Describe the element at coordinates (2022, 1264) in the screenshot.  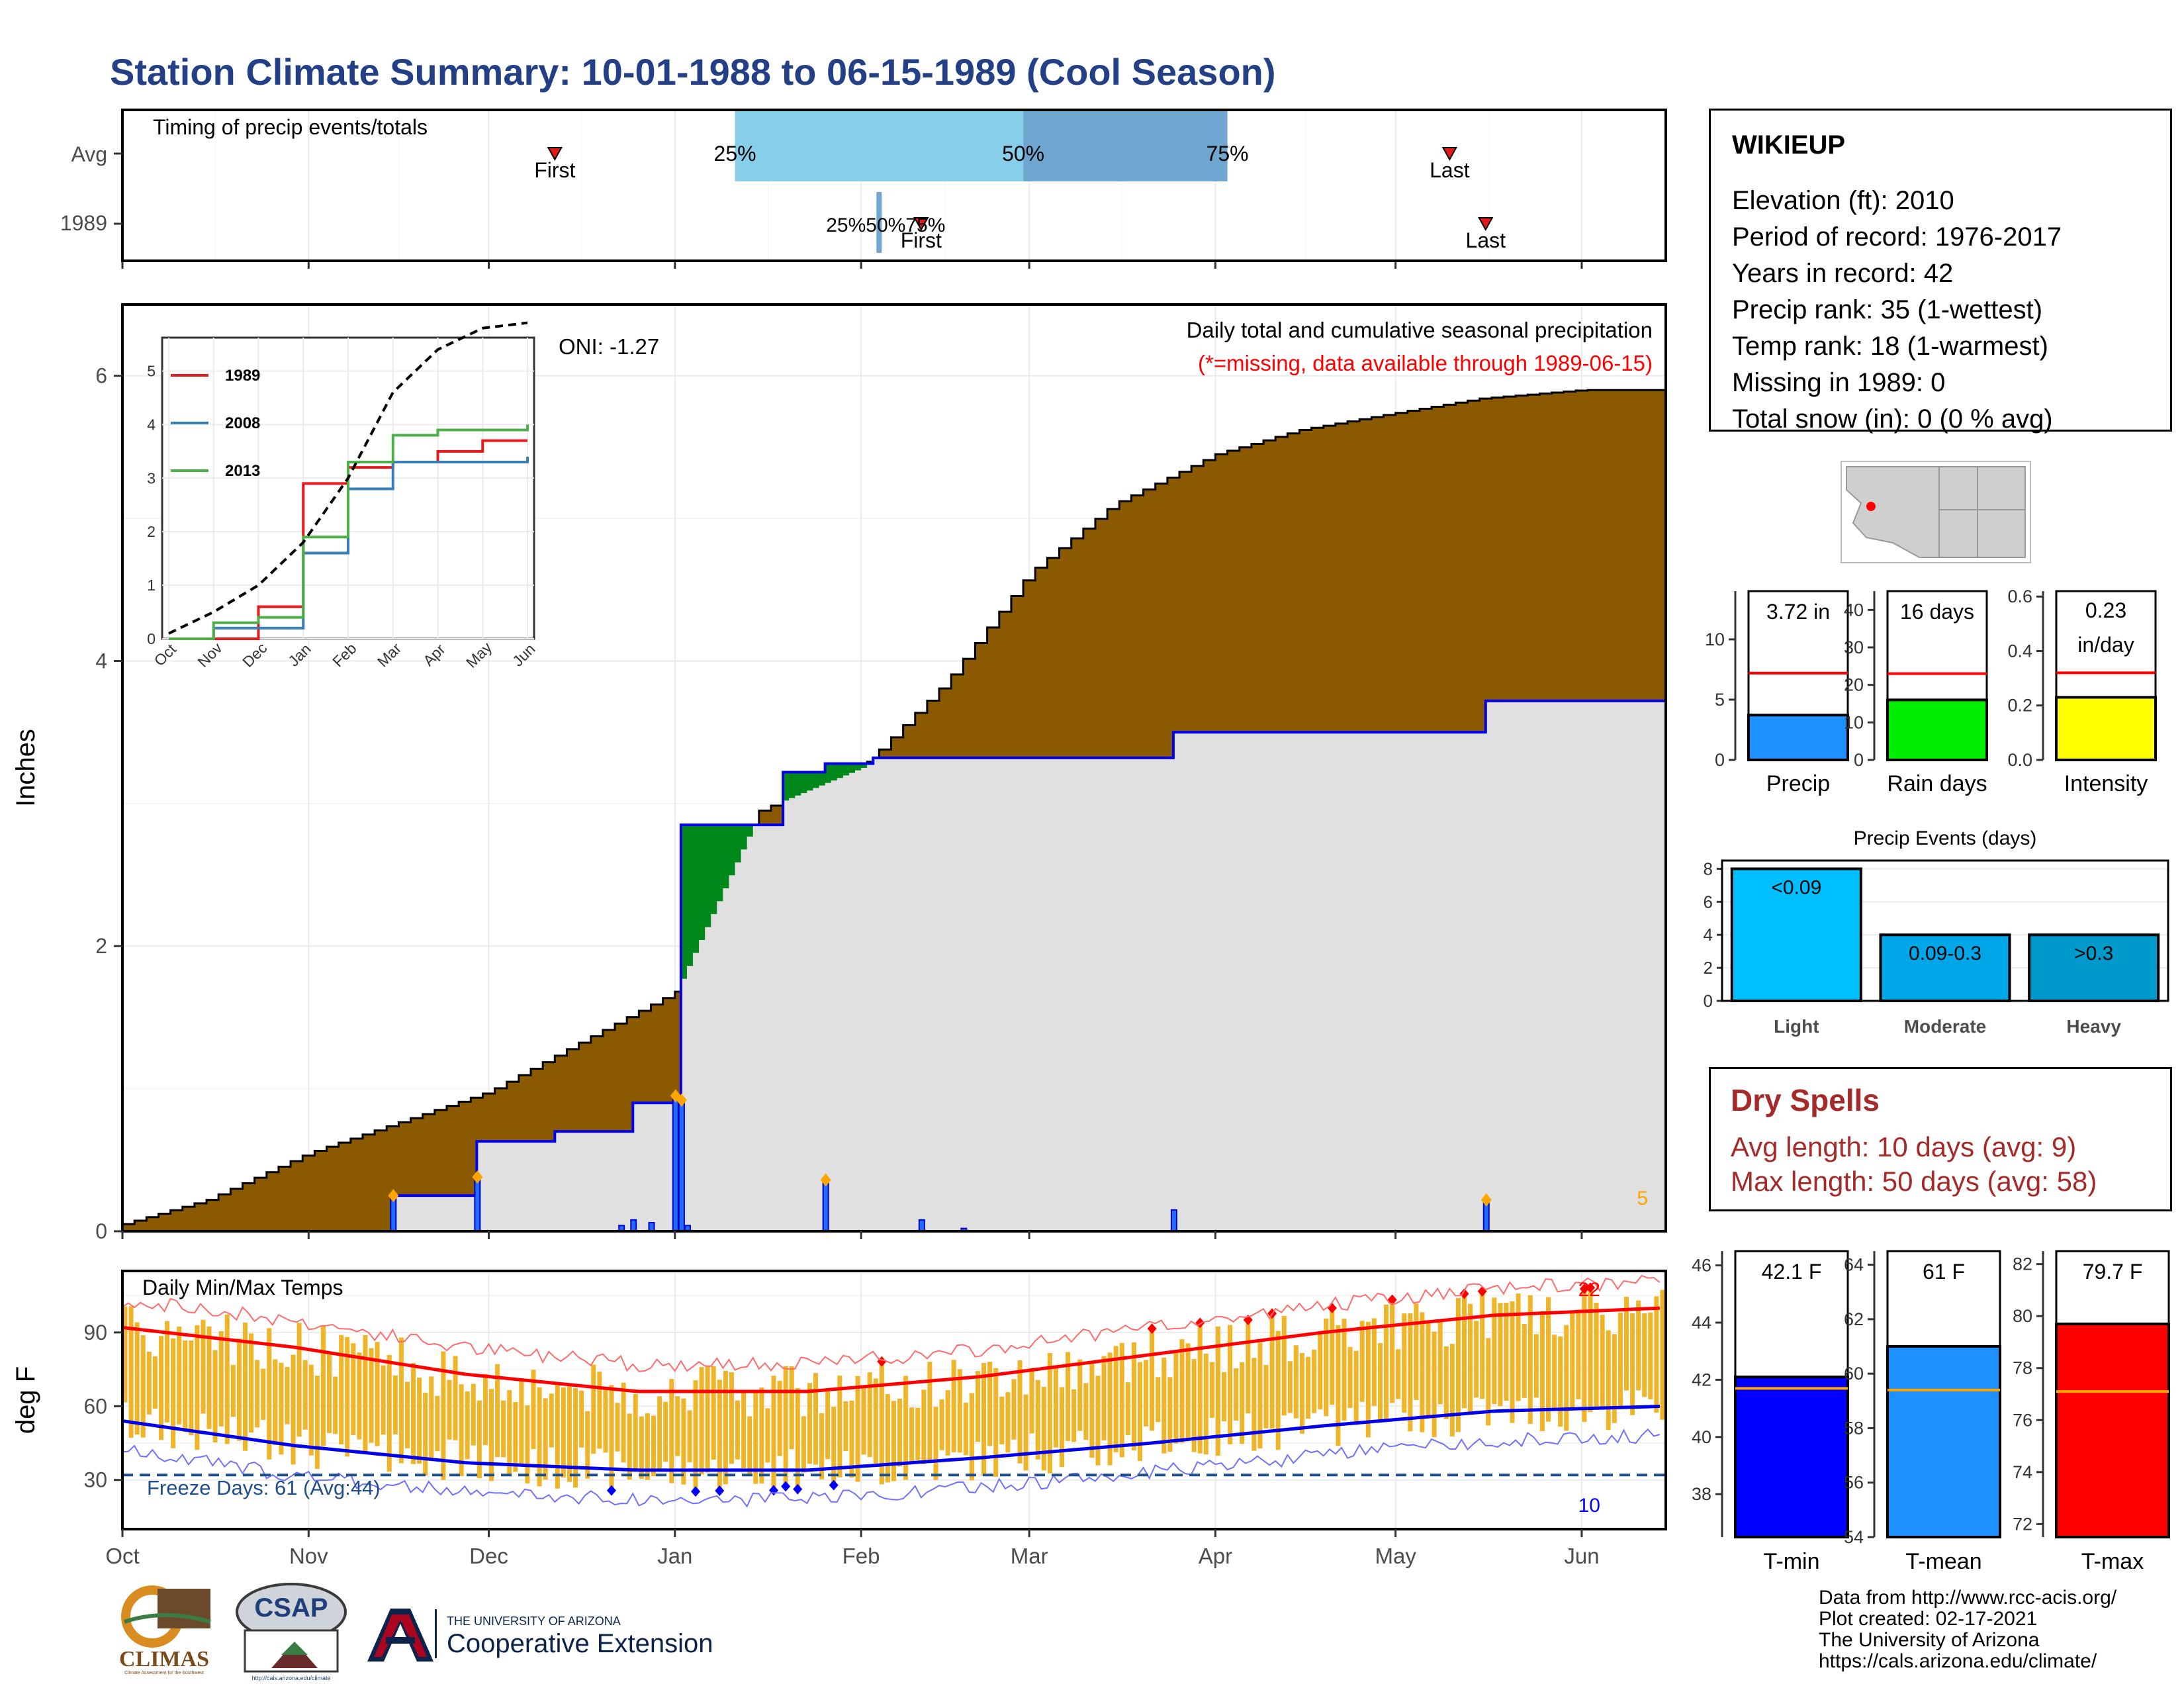
I see `summary-ytick-label: 82` at that location.